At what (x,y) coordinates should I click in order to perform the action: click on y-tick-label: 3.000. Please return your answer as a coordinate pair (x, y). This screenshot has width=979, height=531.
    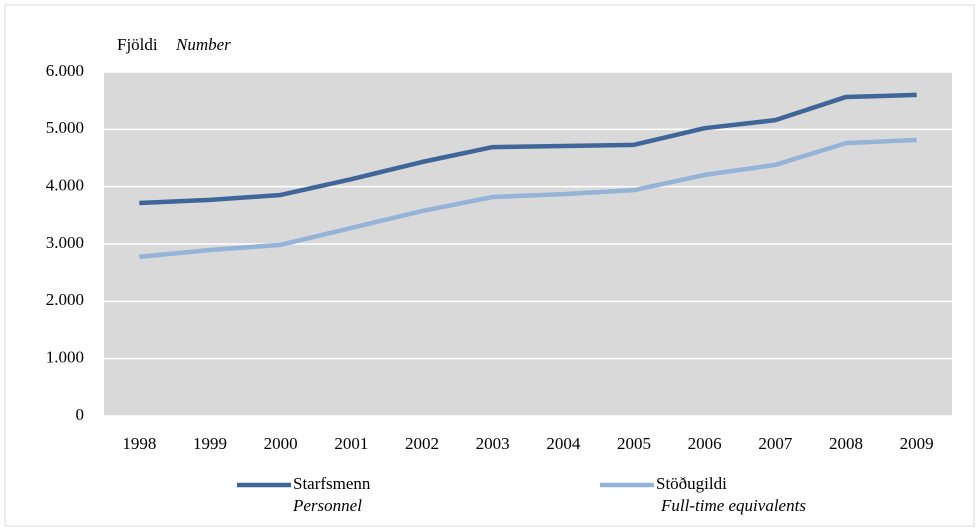
    Looking at the image, I should click on (65, 242).